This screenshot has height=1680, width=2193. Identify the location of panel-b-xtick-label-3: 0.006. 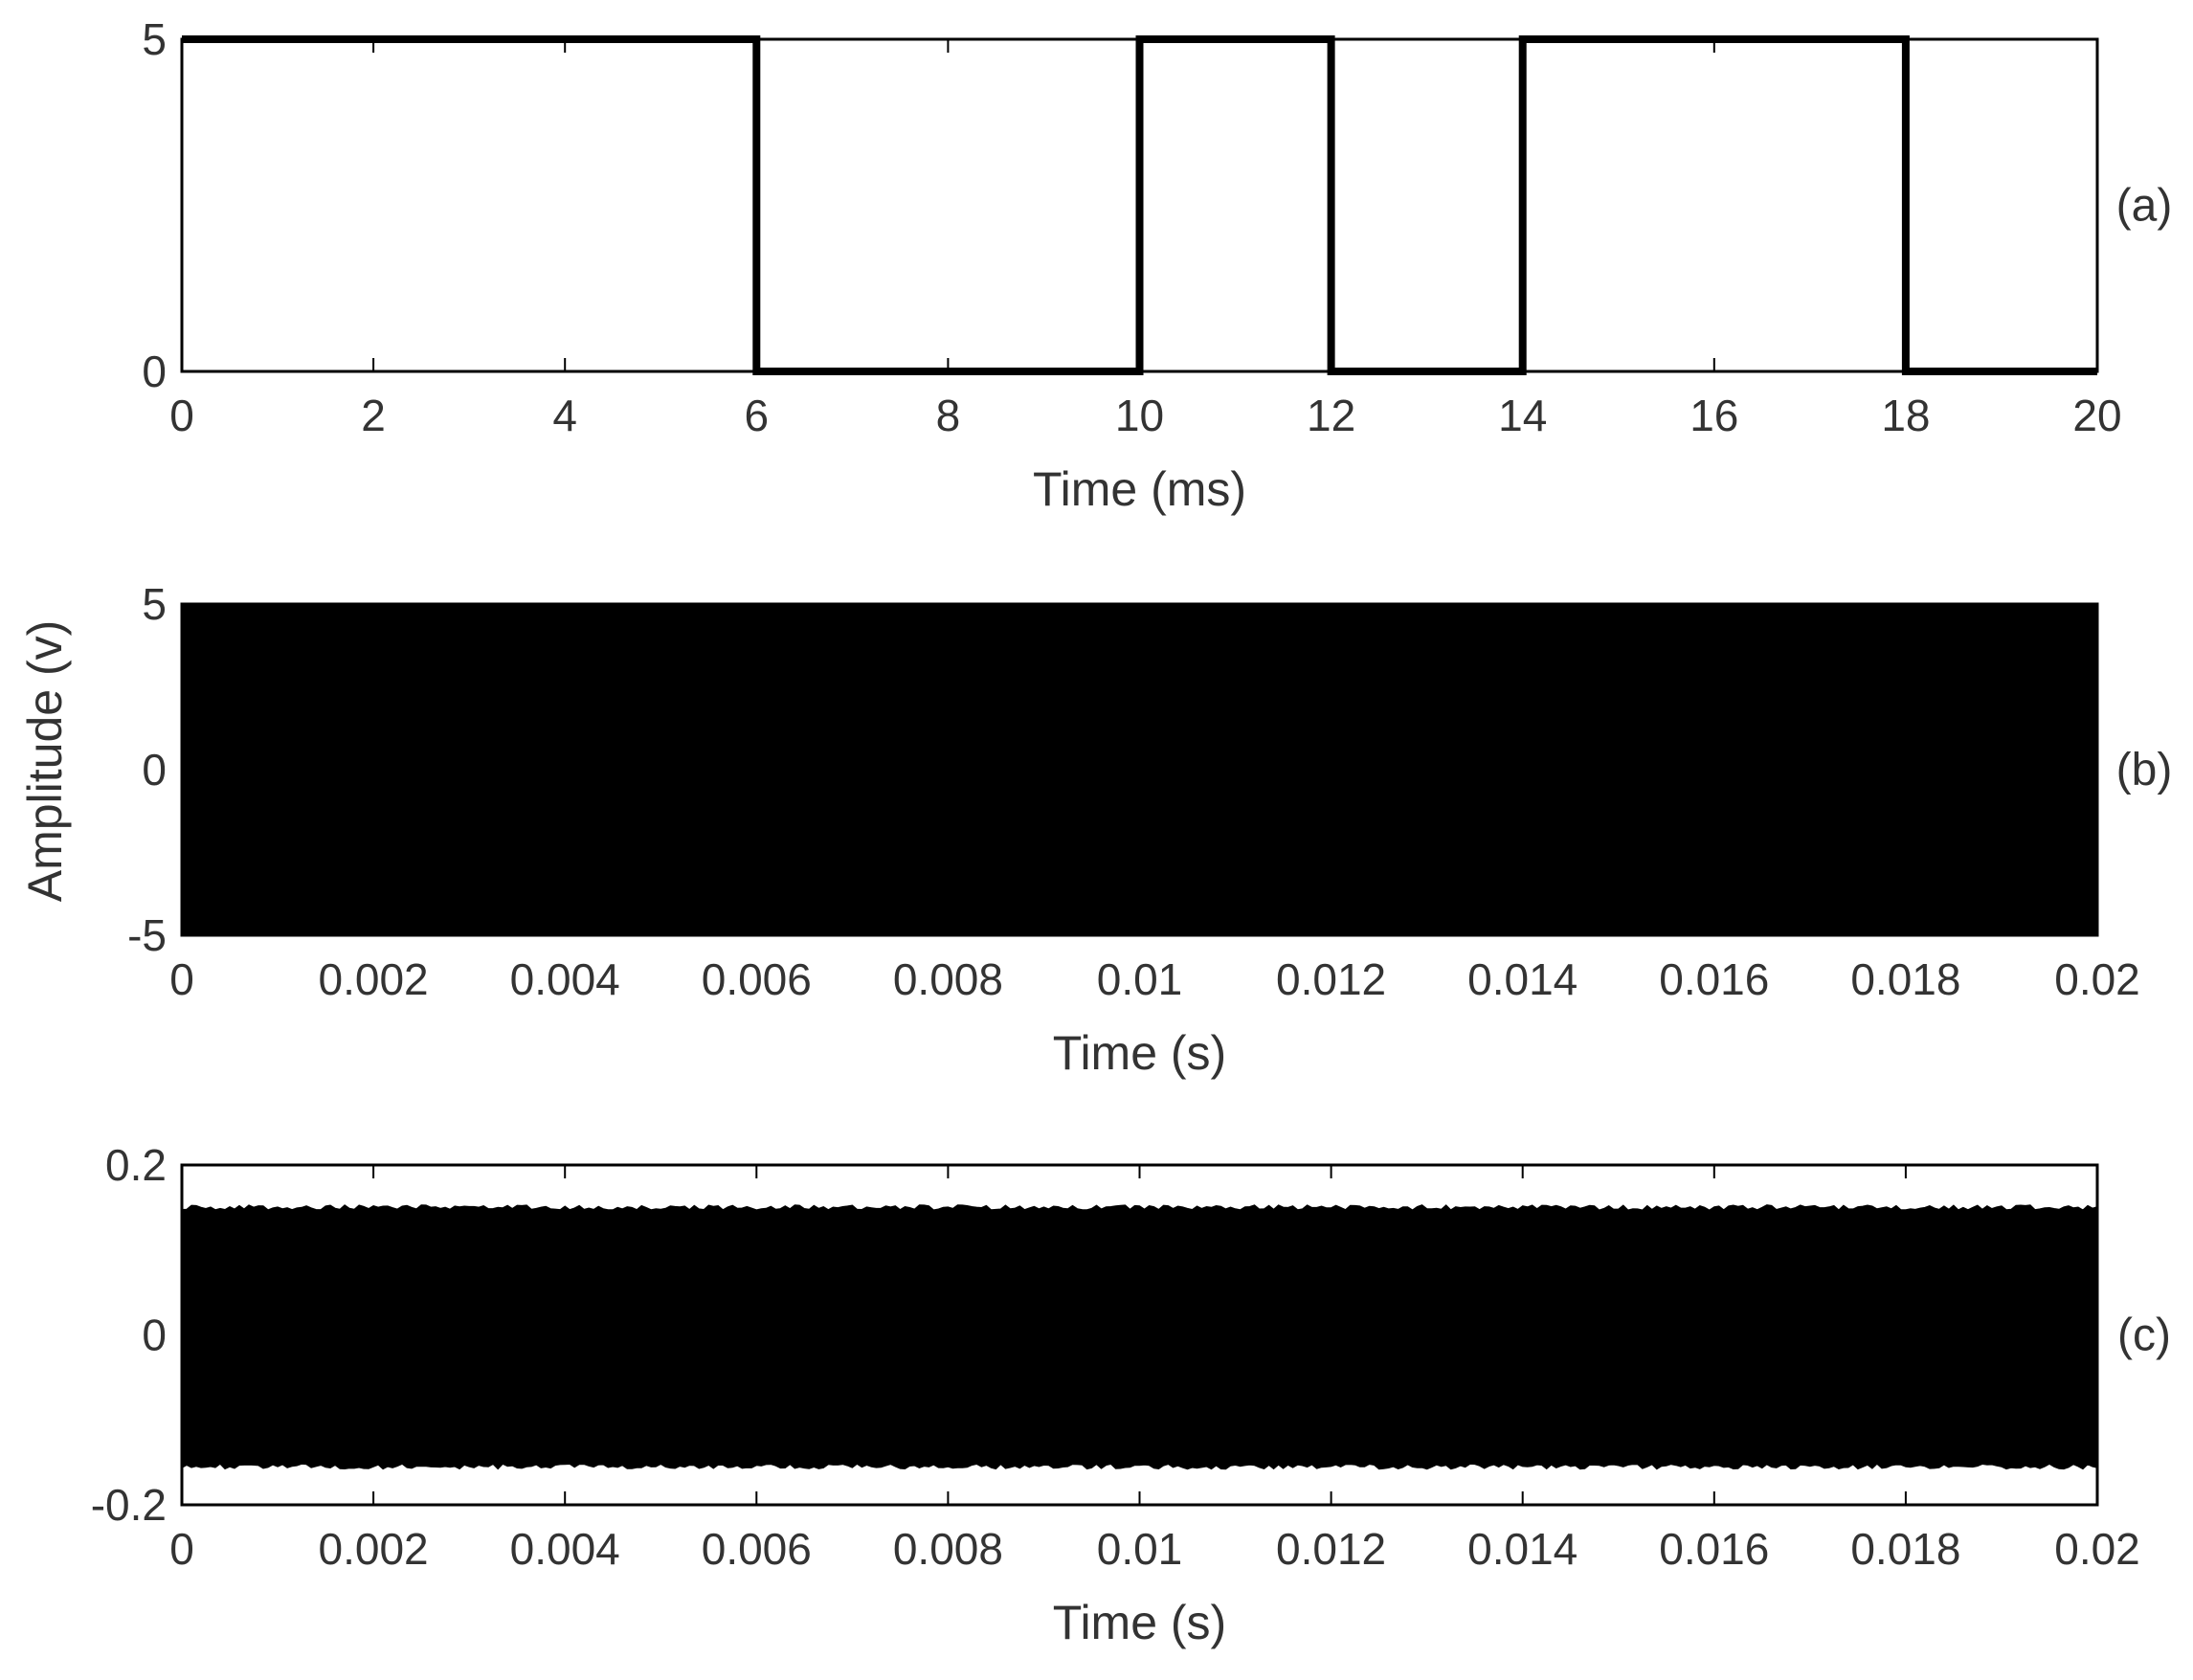
(757, 979).